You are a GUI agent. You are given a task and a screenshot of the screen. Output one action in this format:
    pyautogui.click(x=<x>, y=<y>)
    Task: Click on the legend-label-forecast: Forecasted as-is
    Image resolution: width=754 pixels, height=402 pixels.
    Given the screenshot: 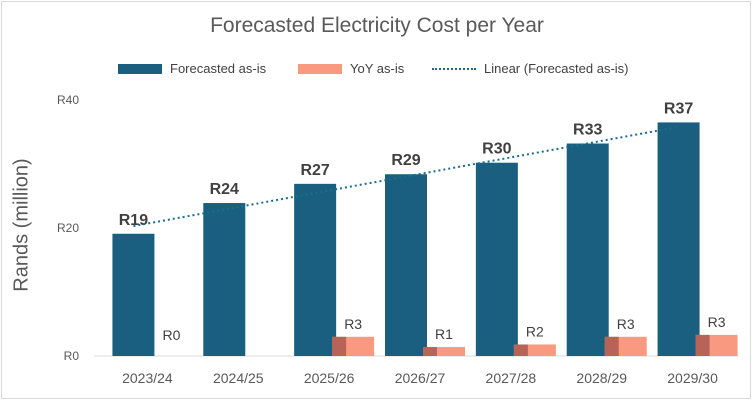 What is the action you would take?
    pyautogui.click(x=218, y=68)
    